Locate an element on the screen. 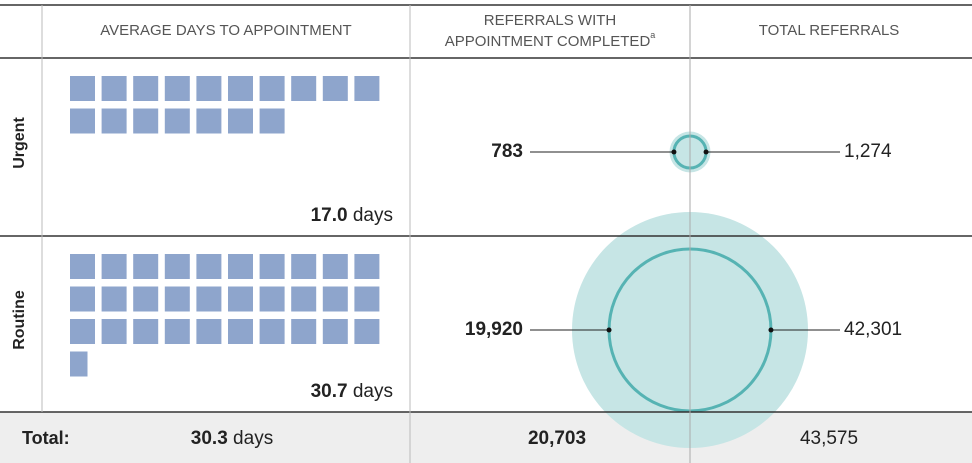 The width and height of the screenshot is (972, 463). column-header: APPOINTMENT COMPLETEDa is located at coordinates (550, 40).